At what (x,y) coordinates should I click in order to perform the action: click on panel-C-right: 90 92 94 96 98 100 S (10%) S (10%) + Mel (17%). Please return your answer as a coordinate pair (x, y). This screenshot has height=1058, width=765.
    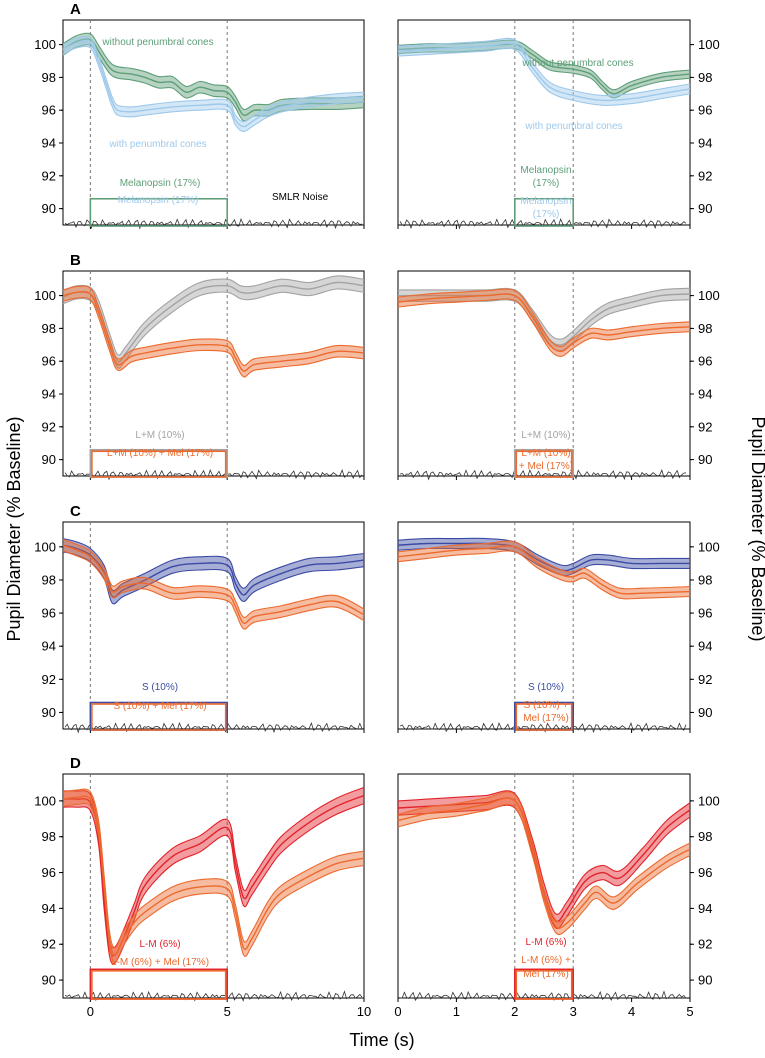
    Looking at the image, I should click on (558, 627).